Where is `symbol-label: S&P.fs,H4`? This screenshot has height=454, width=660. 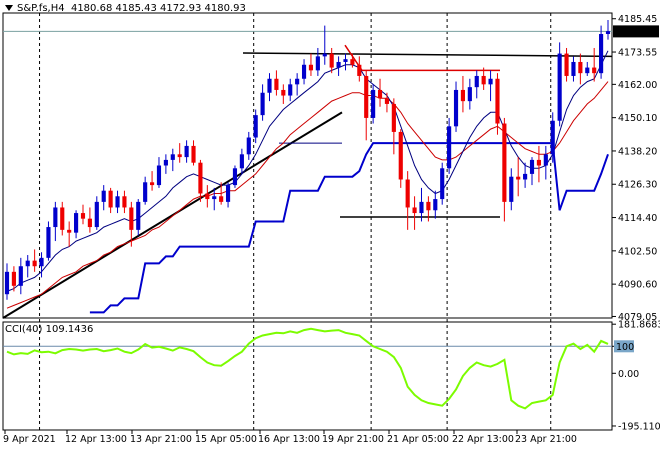
symbol-label: S&P.fs,H4 is located at coordinates (41, 8).